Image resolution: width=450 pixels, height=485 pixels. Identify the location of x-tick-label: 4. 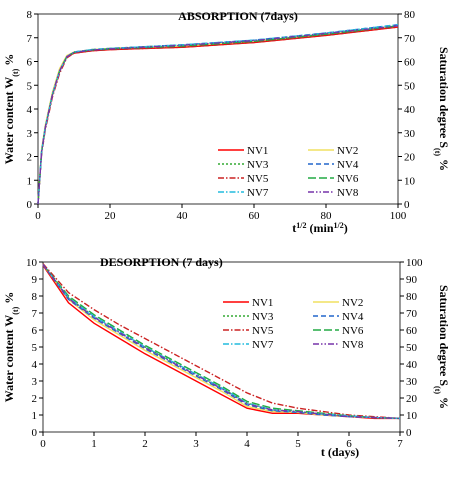
(247, 444).